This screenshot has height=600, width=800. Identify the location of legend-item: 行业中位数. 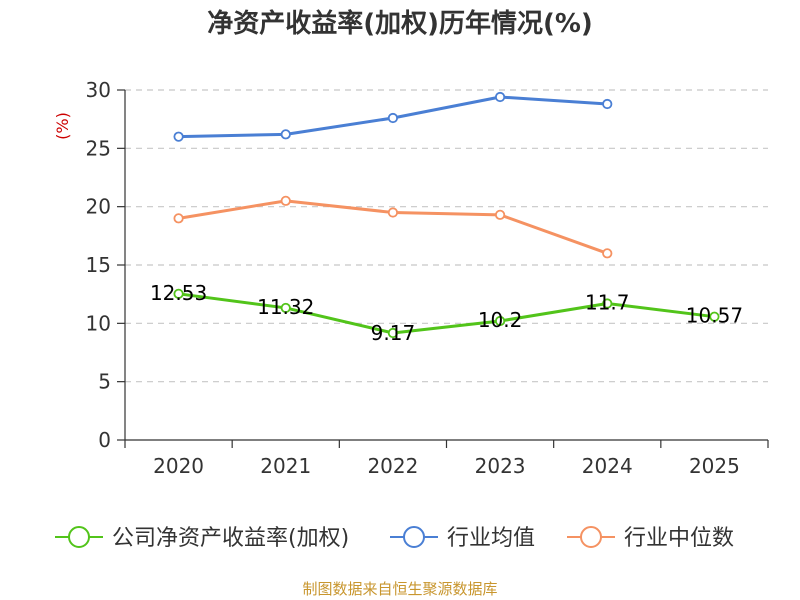
(650, 538).